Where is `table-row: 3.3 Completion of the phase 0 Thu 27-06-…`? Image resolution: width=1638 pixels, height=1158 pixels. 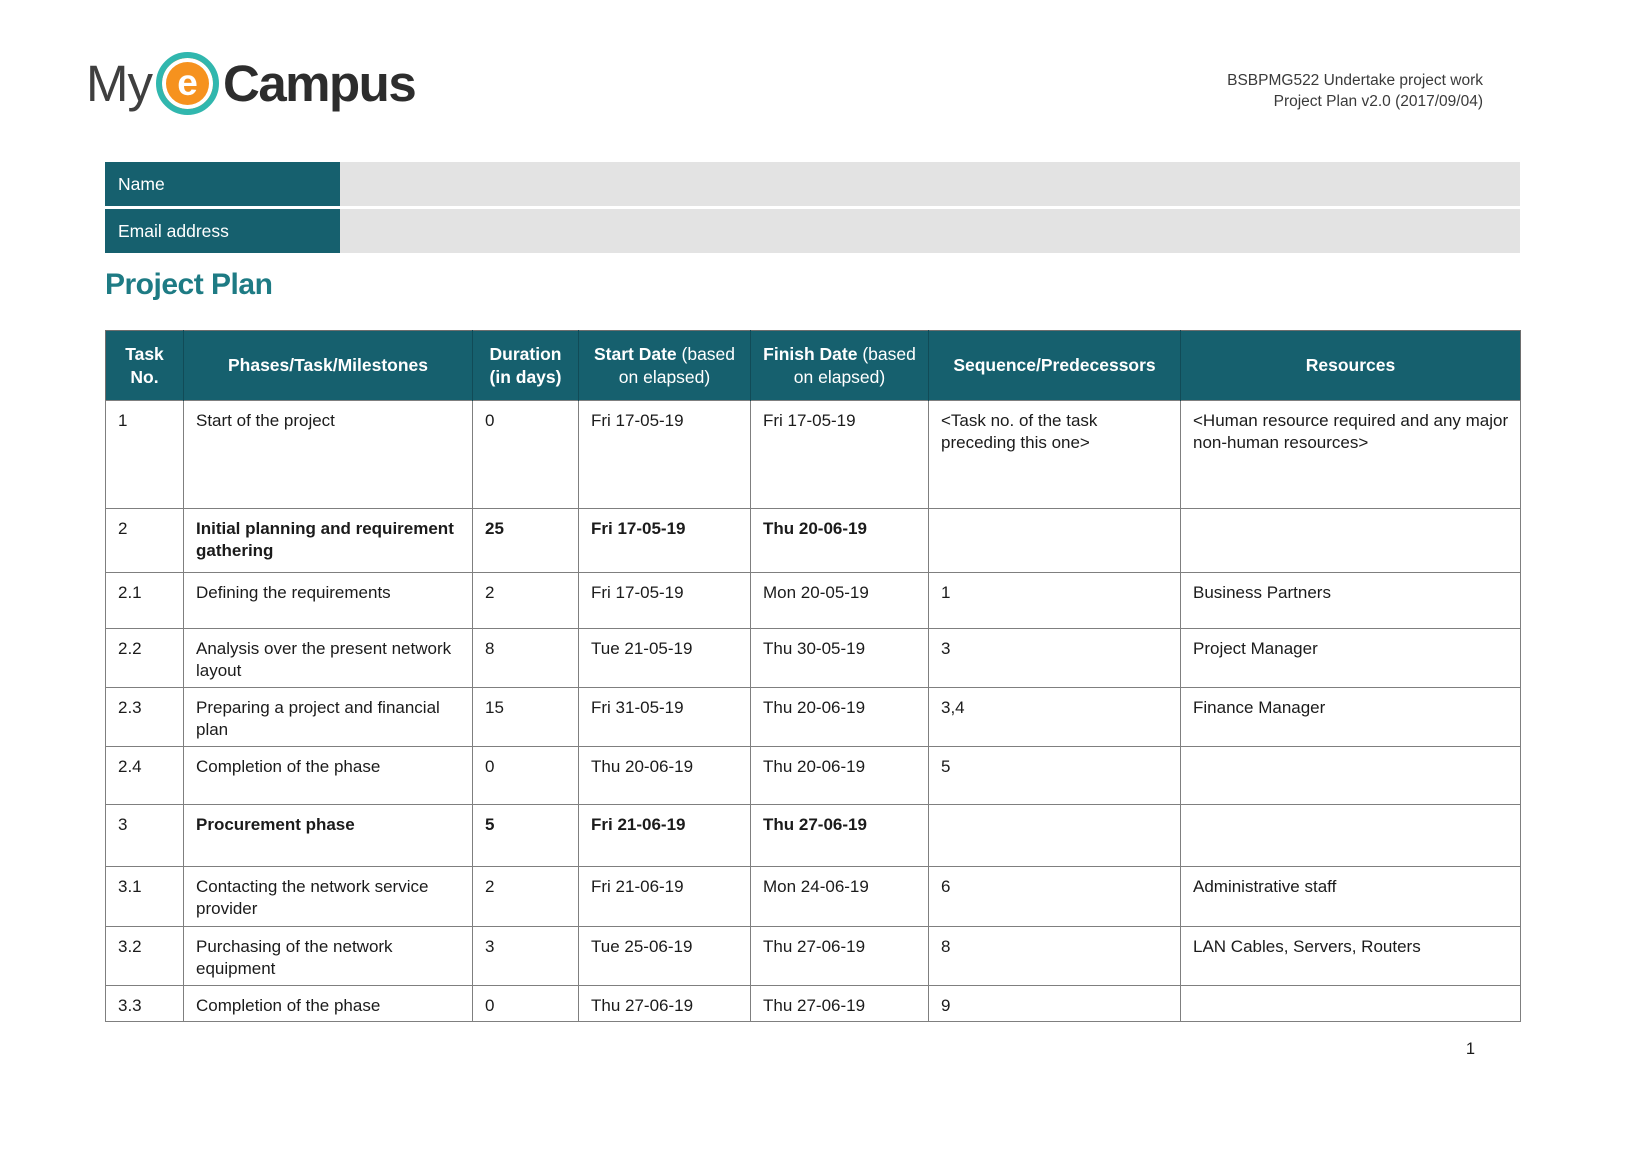
table-row: 3.3 Completion of the phase 0 Thu 27-06-… is located at coordinates (813, 1003).